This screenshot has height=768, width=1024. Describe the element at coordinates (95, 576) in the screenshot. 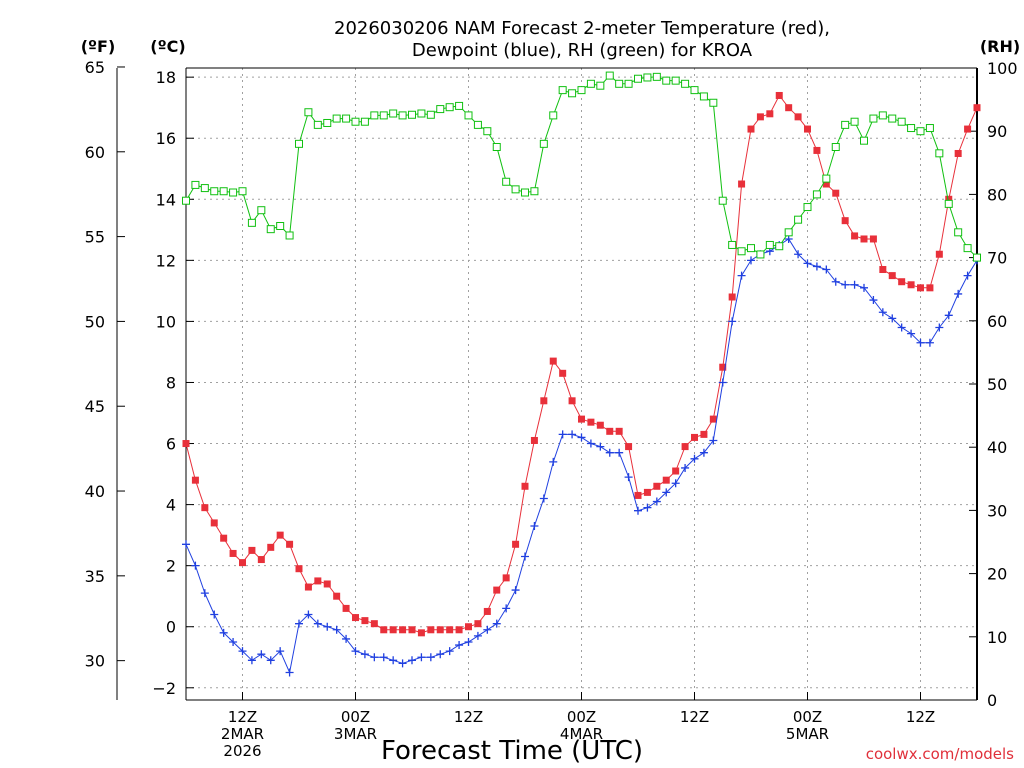

I see `fahrenheit-tick-label-1: 35` at that location.